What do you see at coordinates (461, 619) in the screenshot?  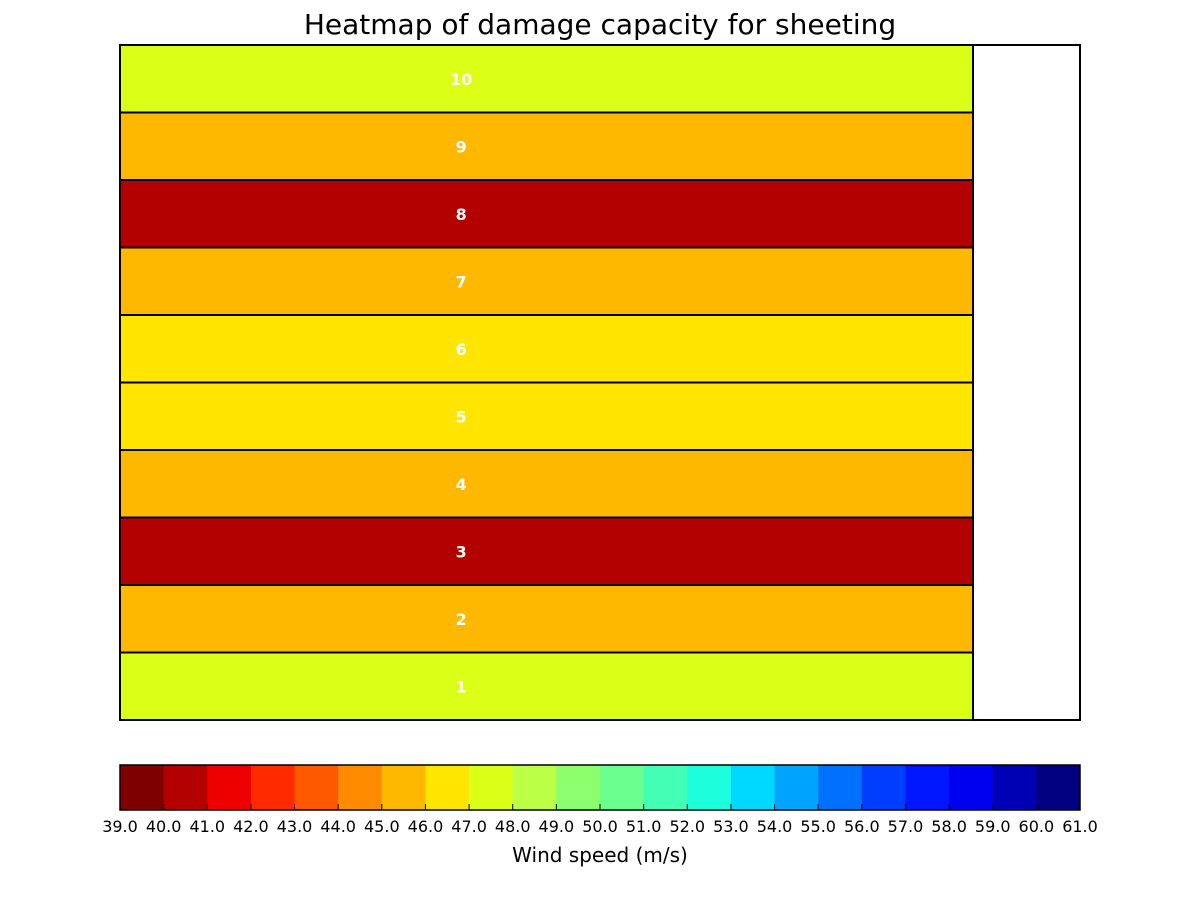 I see `cell-label-2: 2` at bounding box center [461, 619].